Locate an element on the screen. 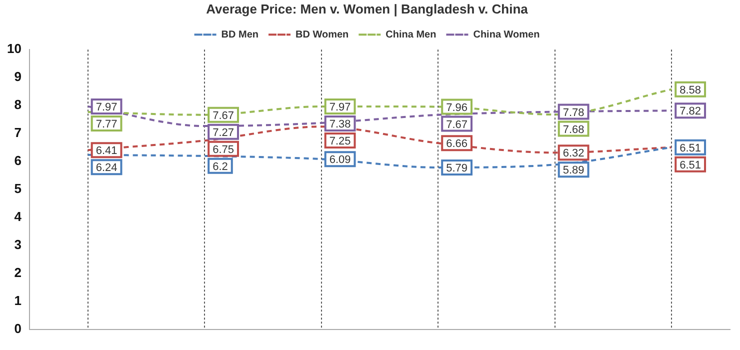  data-label: 7.25 is located at coordinates (340, 141).